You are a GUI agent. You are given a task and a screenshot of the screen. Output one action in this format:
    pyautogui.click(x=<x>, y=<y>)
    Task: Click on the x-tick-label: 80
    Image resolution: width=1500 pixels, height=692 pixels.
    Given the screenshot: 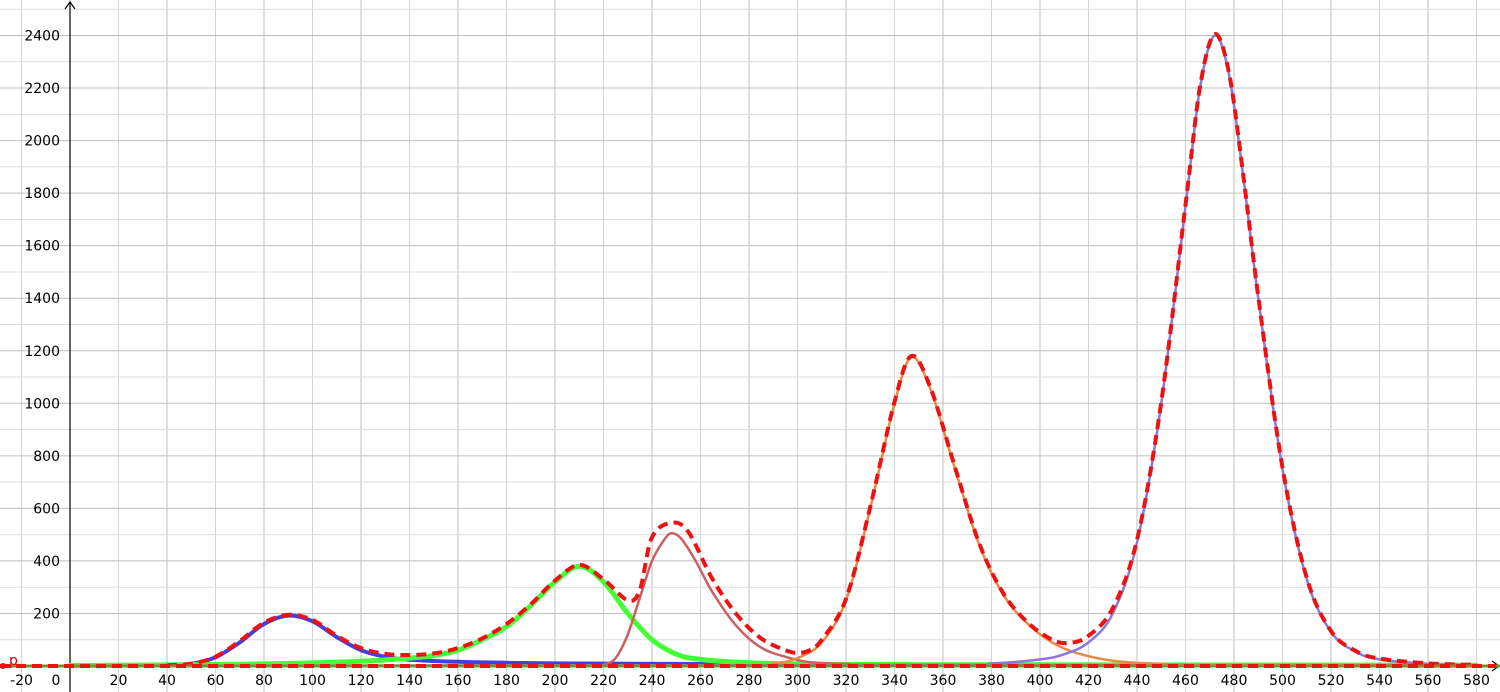 What is the action you would take?
    pyautogui.click(x=264, y=681)
    